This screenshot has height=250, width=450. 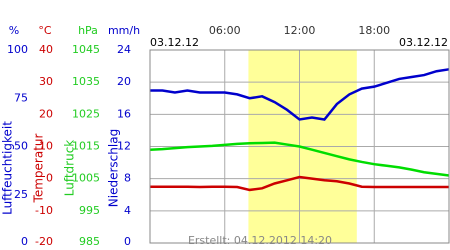 I want to click on y-tick-label: 16, so click(x=124, y=113).